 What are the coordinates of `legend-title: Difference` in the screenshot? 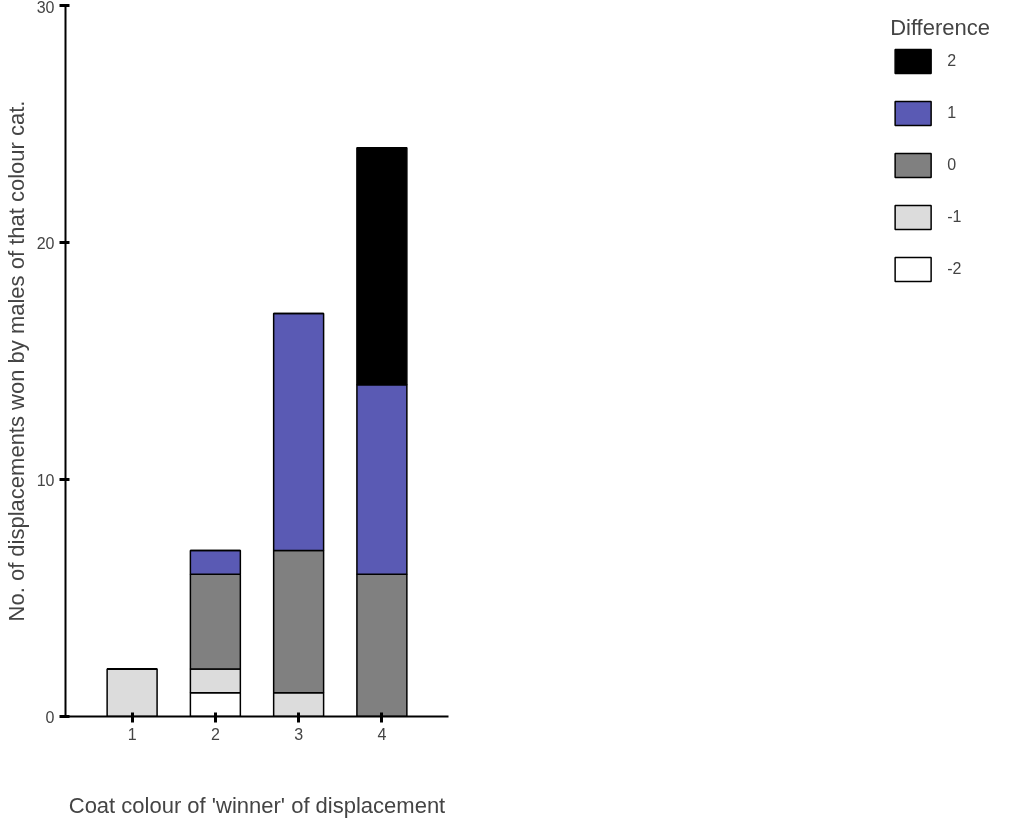 It's located at (940, 28).